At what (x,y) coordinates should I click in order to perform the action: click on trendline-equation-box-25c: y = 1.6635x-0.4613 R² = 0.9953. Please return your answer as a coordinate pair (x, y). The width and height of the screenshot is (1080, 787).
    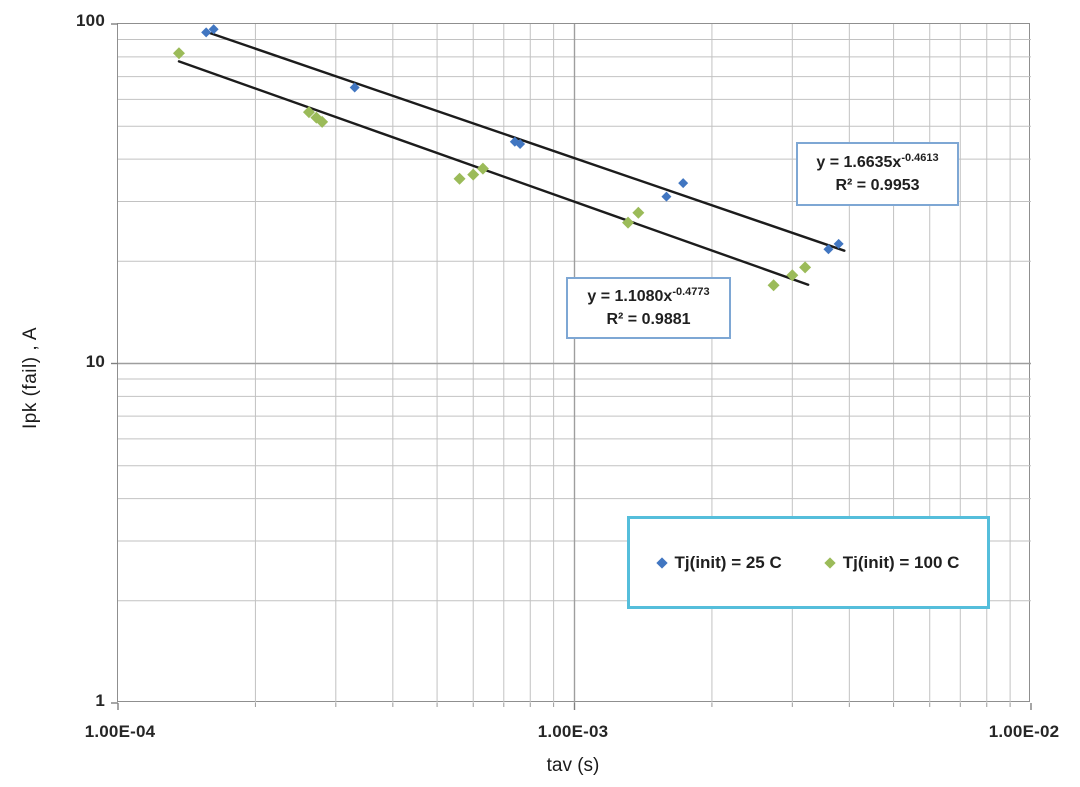
    Looking at the image, I should click on (877, 174).